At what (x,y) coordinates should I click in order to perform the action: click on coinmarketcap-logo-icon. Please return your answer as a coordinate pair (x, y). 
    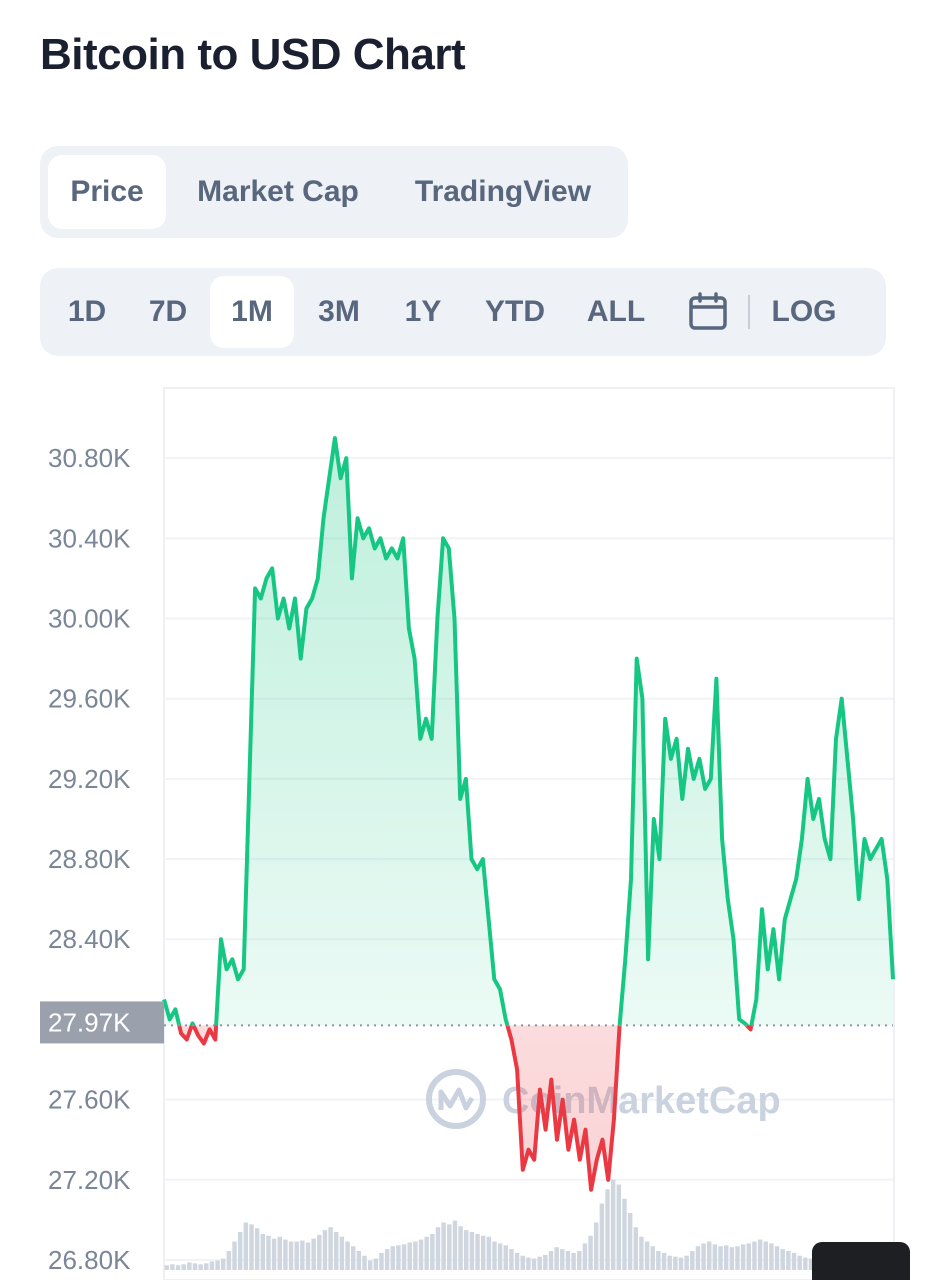
    Looking at the image, I should click on (456, 1099).